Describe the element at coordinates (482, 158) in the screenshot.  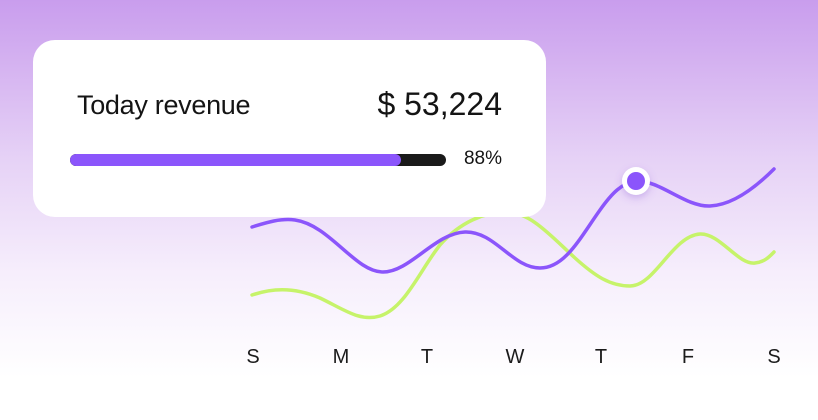
I see `progress-percent: 88%` at that location.